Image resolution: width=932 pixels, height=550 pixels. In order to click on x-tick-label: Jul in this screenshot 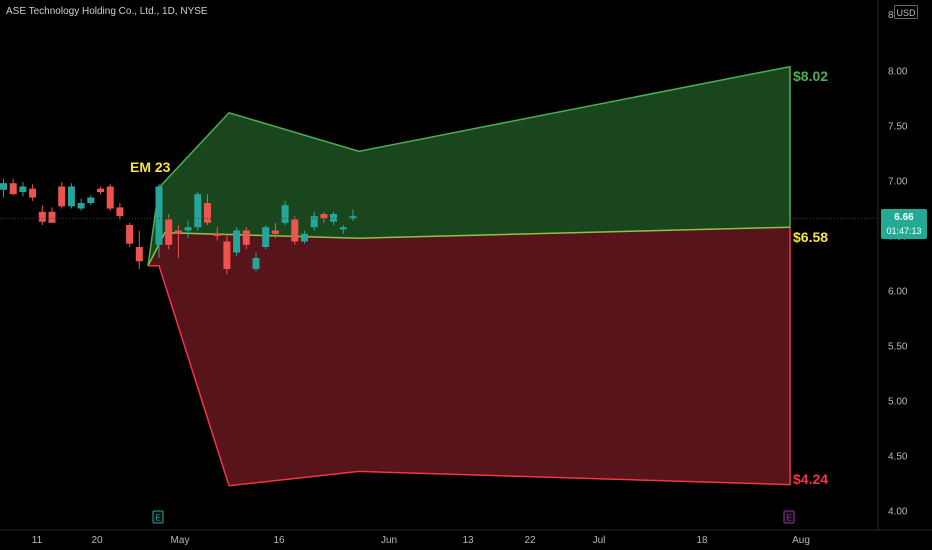, I will do `click(599, 540)`.